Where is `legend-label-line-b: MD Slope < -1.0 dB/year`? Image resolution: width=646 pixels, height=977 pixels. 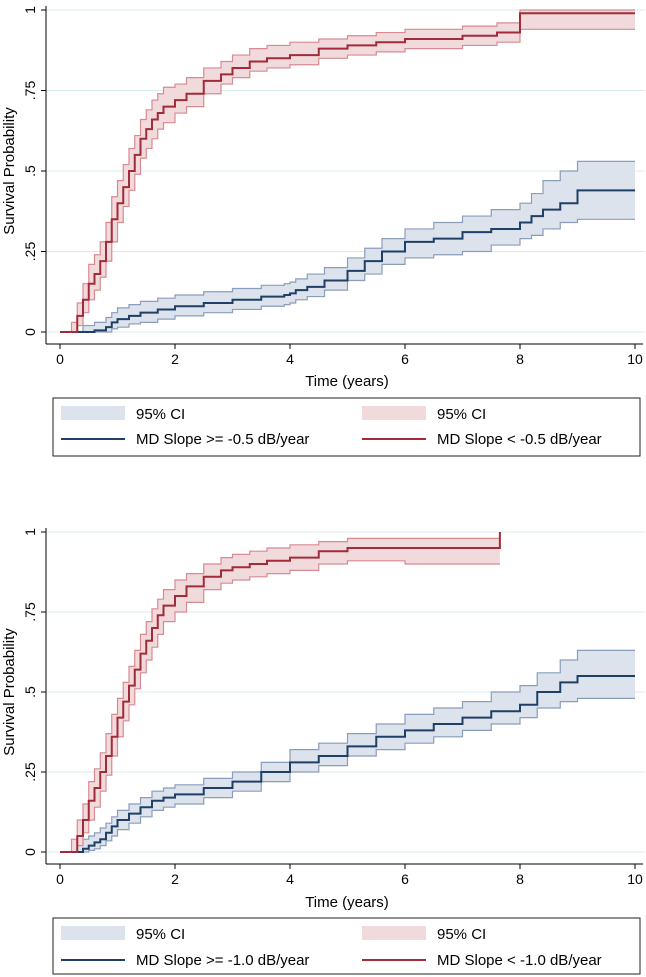
legend-label-line-b: MD Slope < -1.0 dB/year is located at coordinates (519, 960).